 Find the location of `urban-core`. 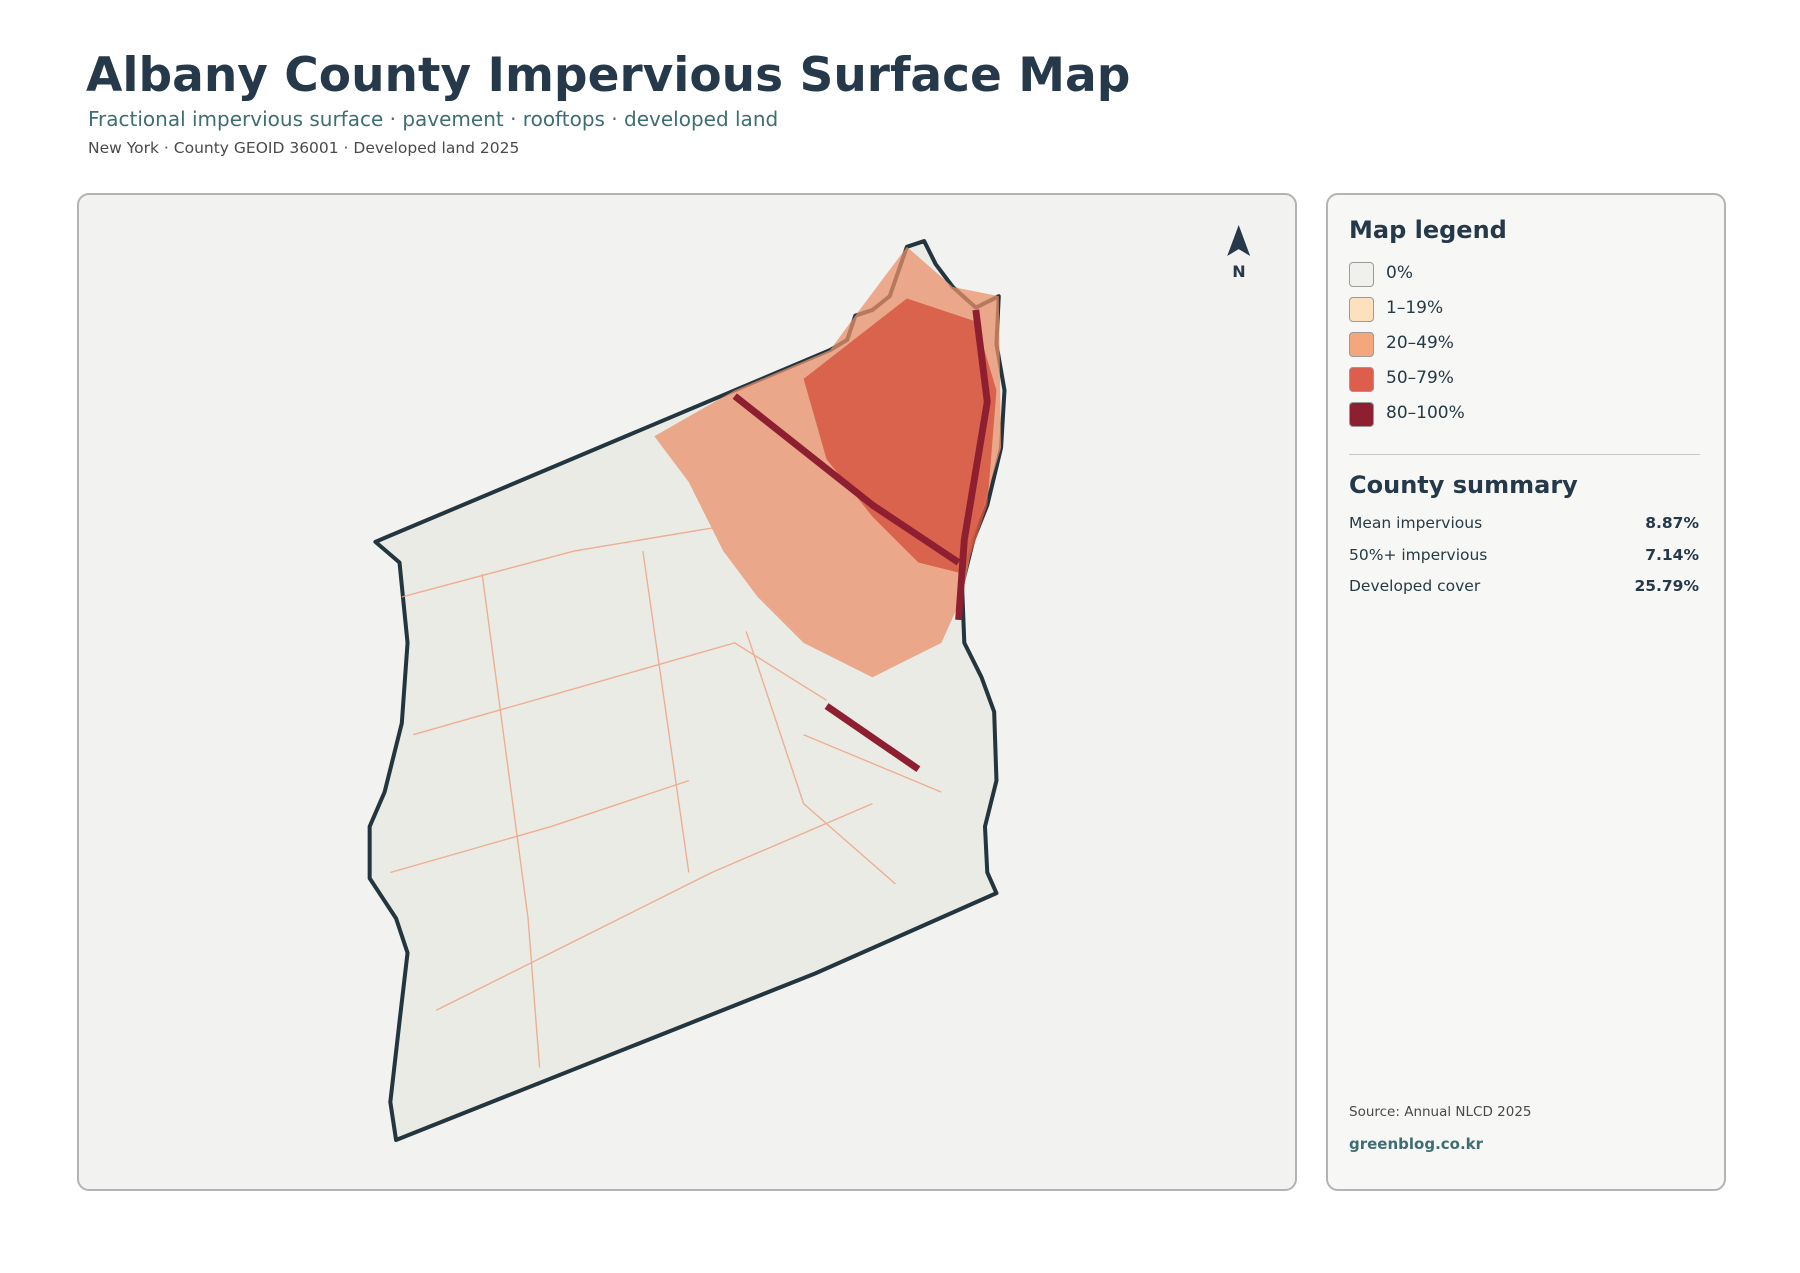

urban-core is located at coordinates (900, 436).